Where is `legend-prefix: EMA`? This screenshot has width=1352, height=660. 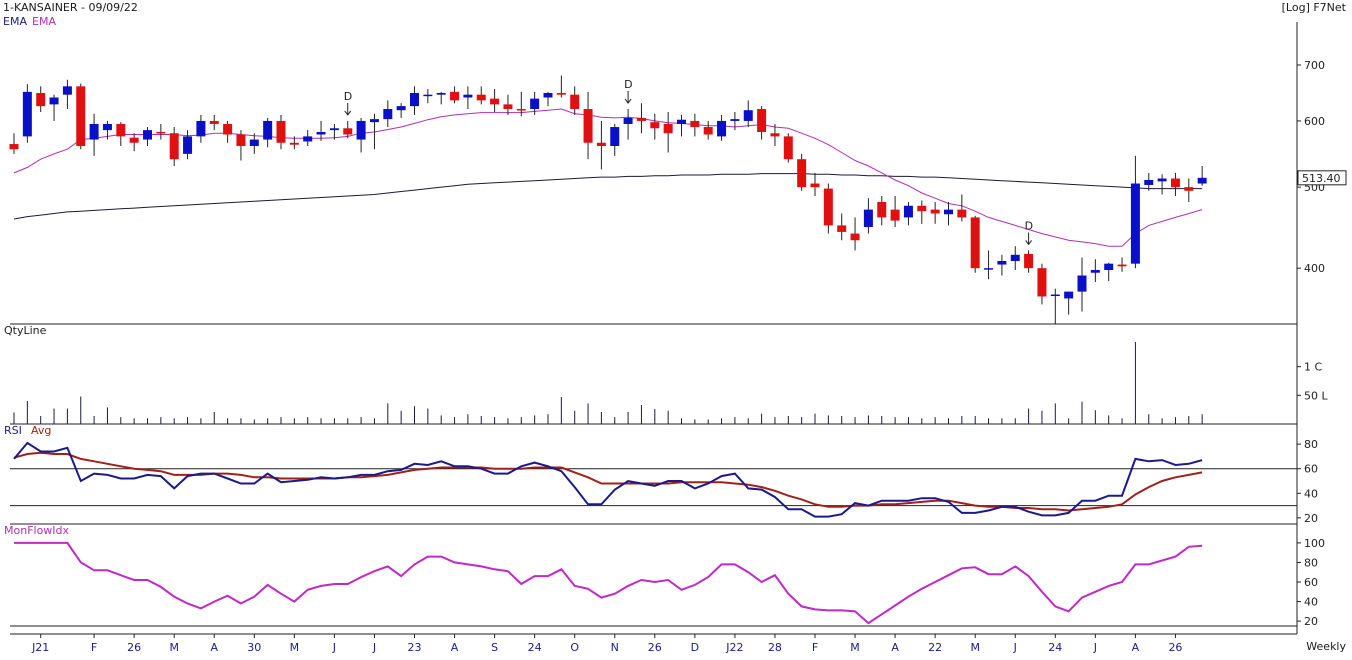
legend-prefix: EMA is located at coordinates (15, 21).